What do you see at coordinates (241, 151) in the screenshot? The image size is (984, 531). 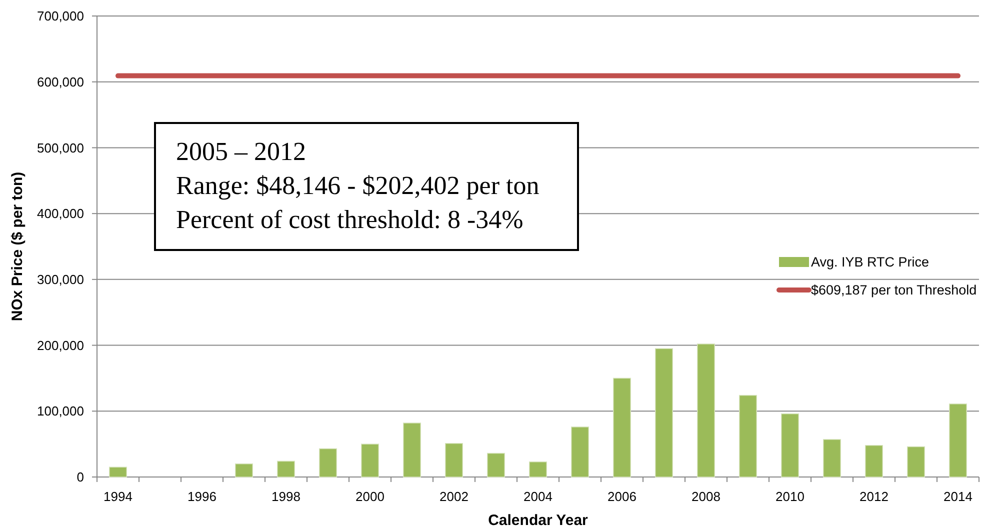 I see `annotation: 2005 – 2012` at bounding box center [241, 151].